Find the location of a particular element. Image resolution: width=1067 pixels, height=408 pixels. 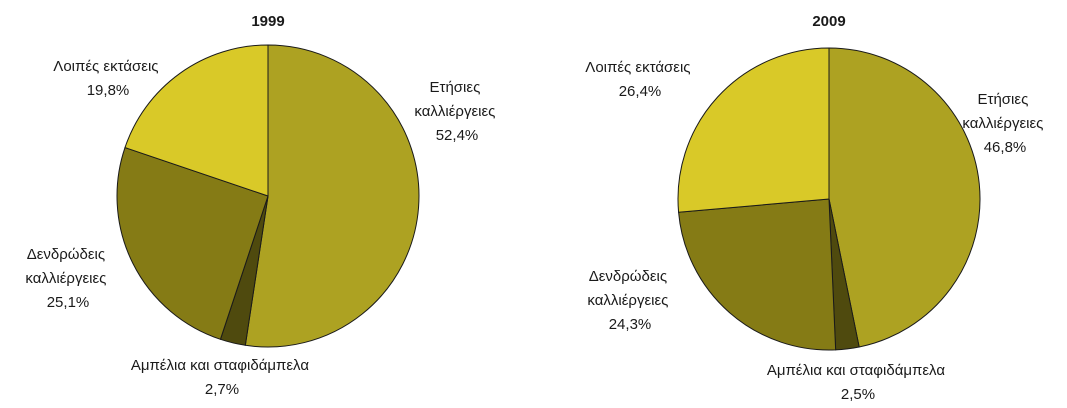

label-2009-orchards-line2: καλλιέργειες is located at coordinates (627, 300).